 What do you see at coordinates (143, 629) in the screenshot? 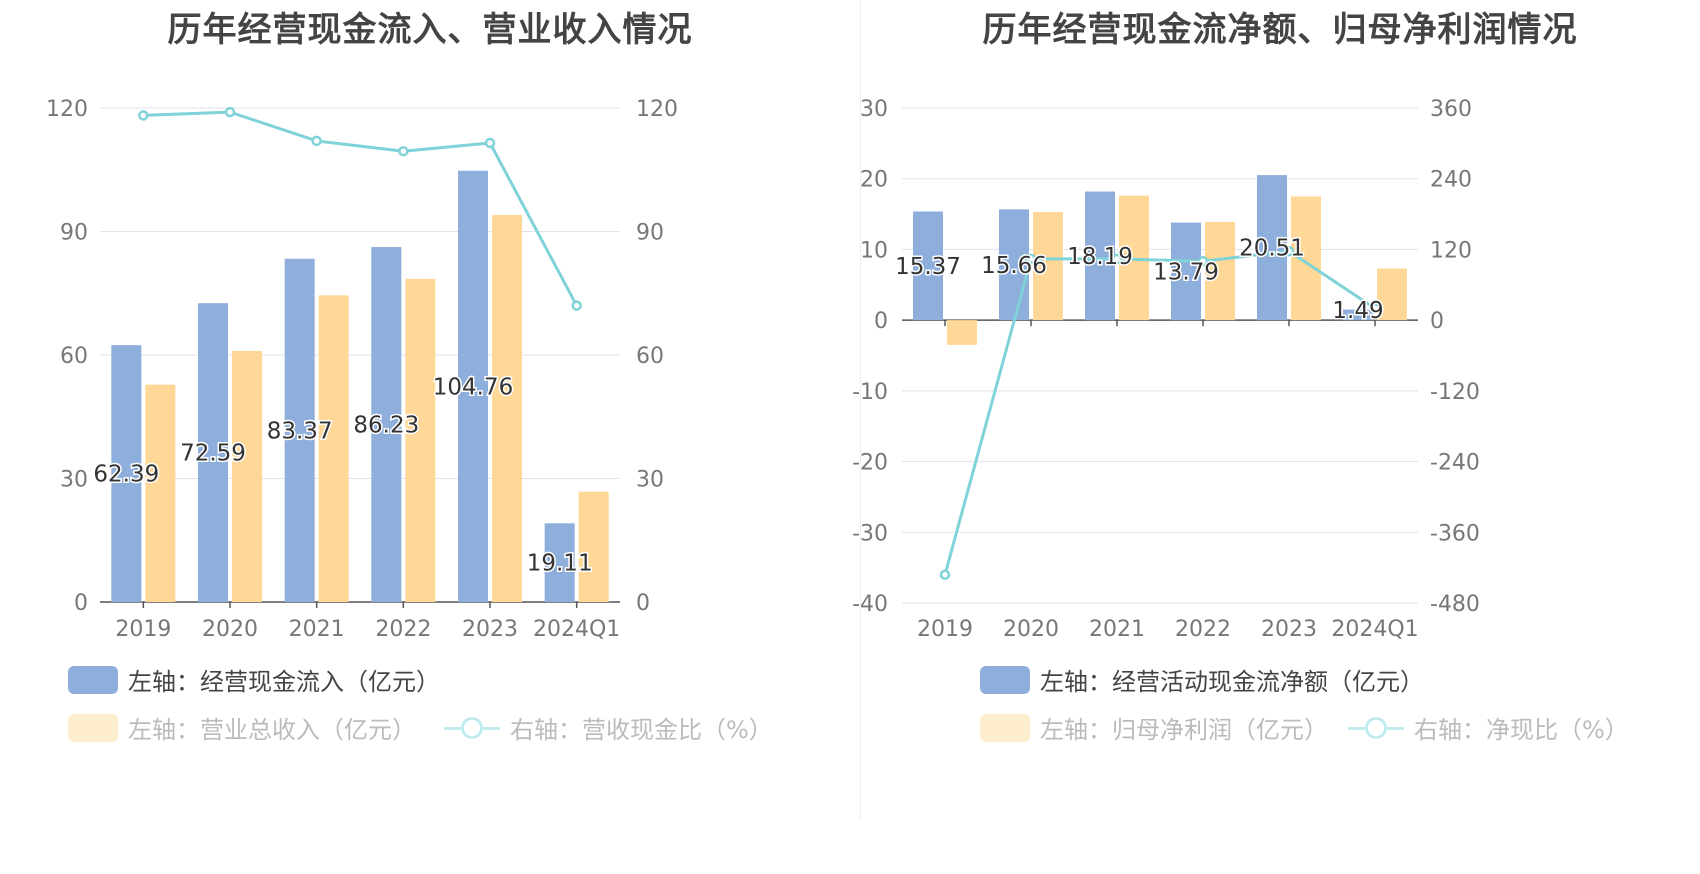
I see `x-axis-category-label: 2019` at bounding box center [143, 629].